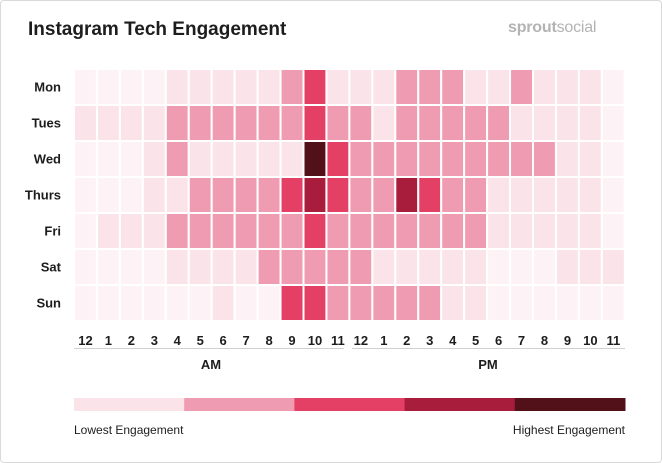  I want to click on row-labels: Mon Tues Wed Thurs Fri Sat Sun, so click(43, 195).